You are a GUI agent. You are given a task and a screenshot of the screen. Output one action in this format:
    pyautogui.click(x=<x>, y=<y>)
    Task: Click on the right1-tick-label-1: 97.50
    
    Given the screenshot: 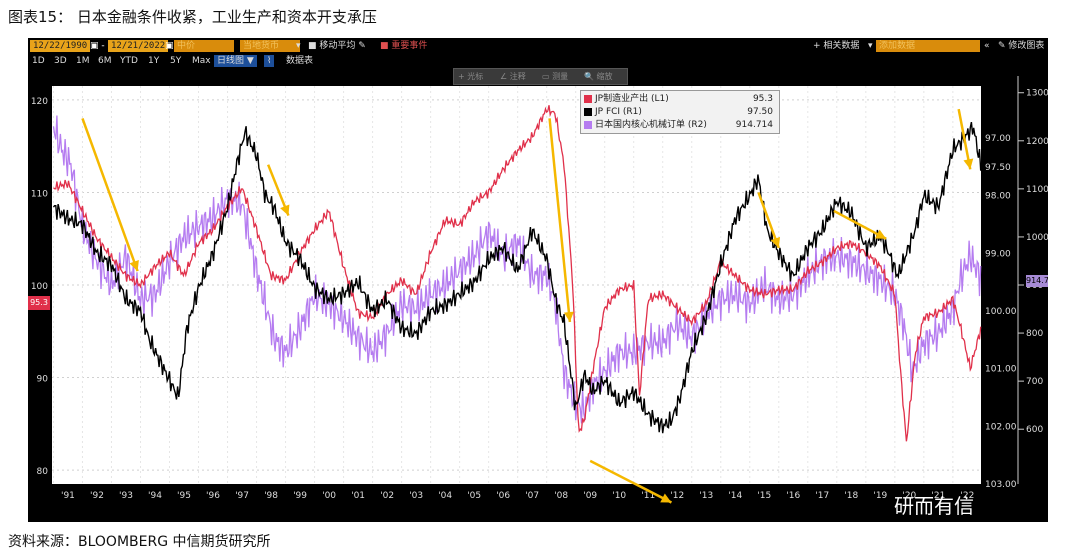 What is the action you would take?
    pyautogui.click(x=998, y=168)
    